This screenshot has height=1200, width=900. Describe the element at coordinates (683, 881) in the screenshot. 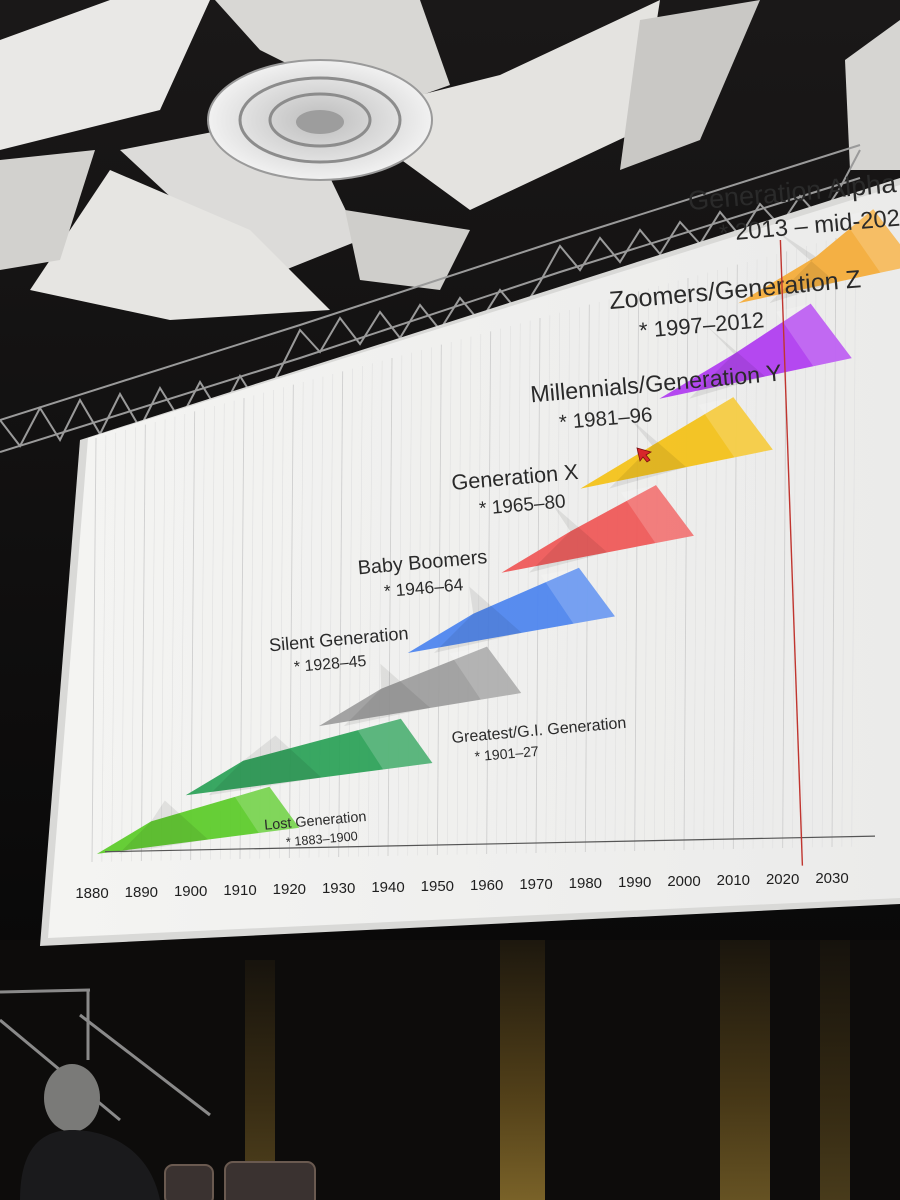

I see `x-tick-label: 2000` at that location.